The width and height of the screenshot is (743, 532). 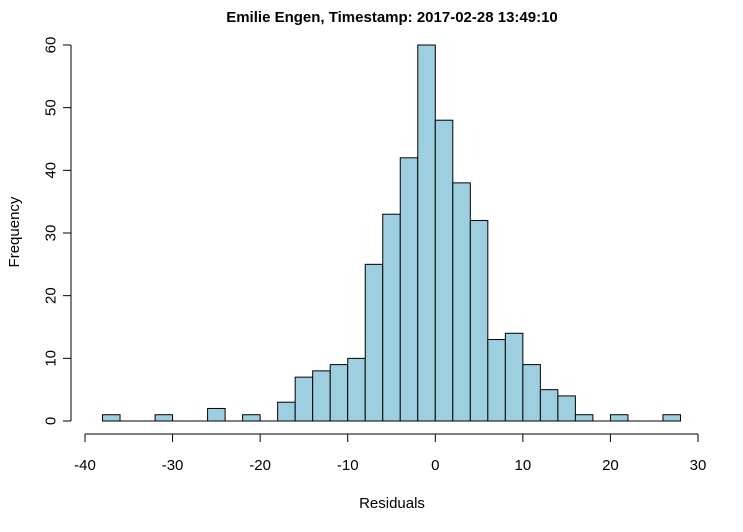 What do you see at coordinates (51, 170) in the screenshot?
I see `y-tick-label: 40` at bounding box center [51, 170].